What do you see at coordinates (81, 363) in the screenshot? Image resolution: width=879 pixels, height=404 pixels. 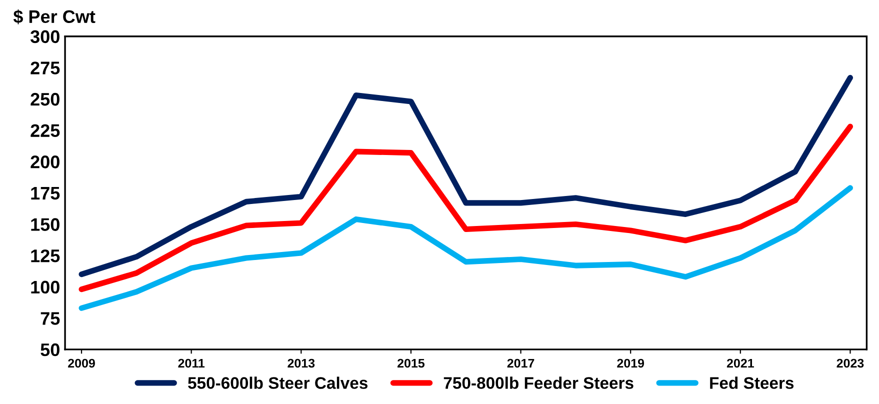 I see `x-tick-label: 2009` at bounding box center [81, 363].